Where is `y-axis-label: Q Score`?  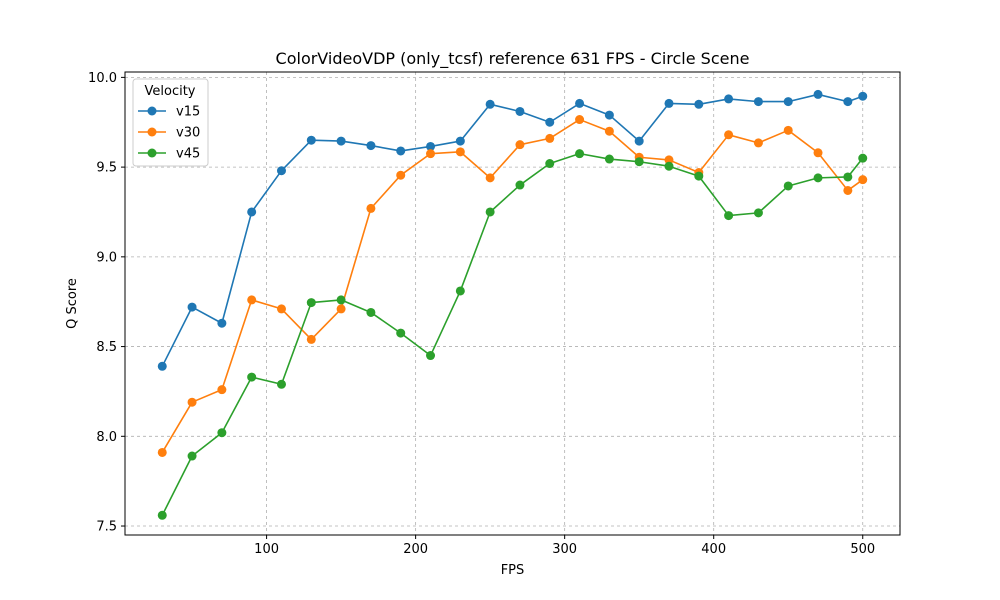
y-axis-label: Q Score is located at coordinates (72, 303).